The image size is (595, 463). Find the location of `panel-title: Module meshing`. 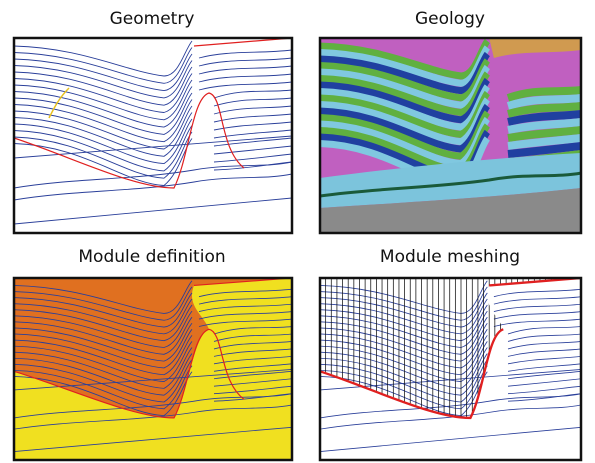

panel-title: Module meshing is located at coordinates (450, 257).